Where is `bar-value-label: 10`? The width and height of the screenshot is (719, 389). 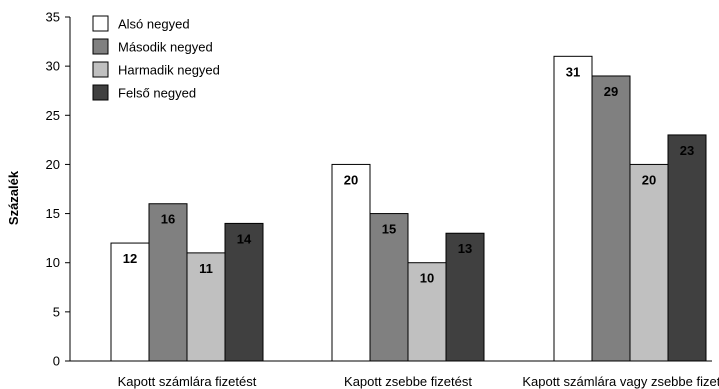
bar-value-label: 10 is located at coordinates (427, 278).